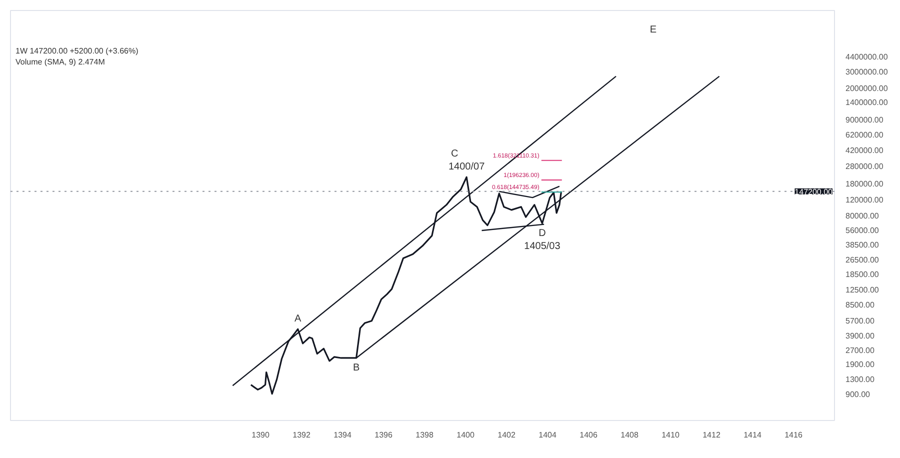  I want to click on y-tick-label: 180000.00, so click(865, 183).